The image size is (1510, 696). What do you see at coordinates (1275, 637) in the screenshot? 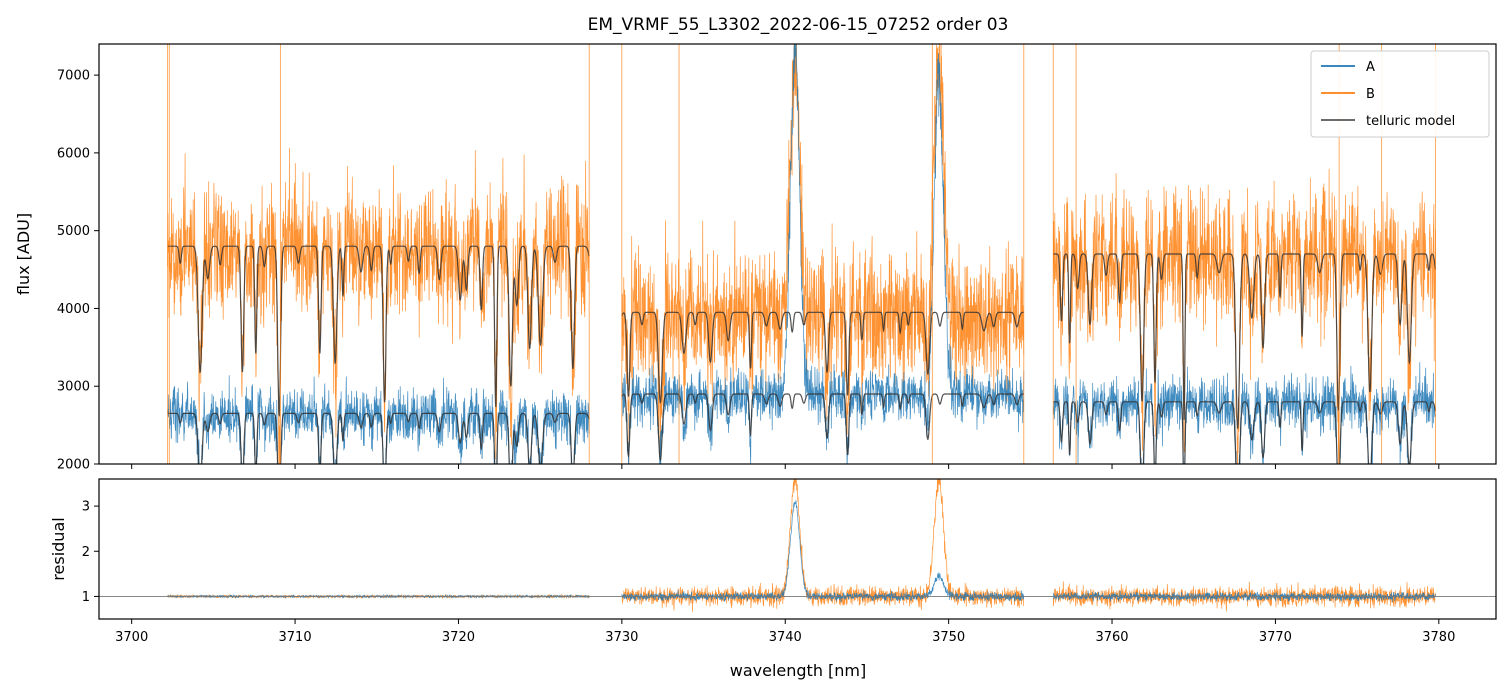
I see `x-tick-label: 3770` at bounding box center [1275, 637].